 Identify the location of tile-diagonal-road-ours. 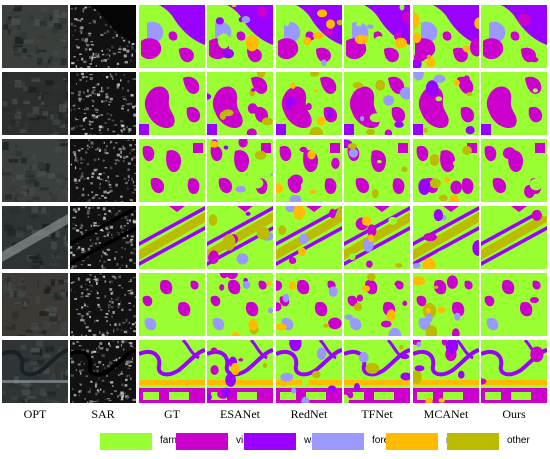
(514, 237).